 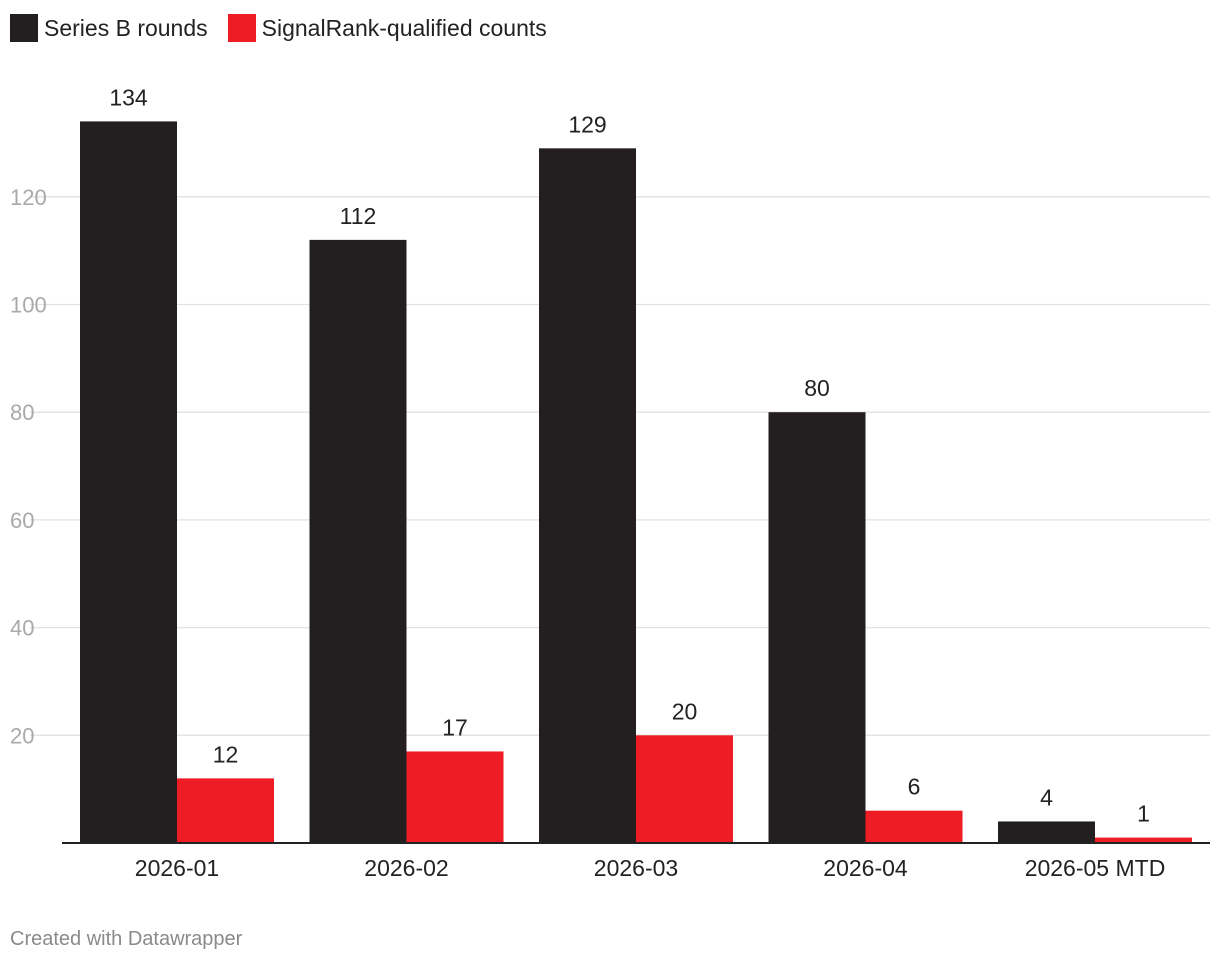 I want to click on data-label: 20, so click(x=685, y=711).